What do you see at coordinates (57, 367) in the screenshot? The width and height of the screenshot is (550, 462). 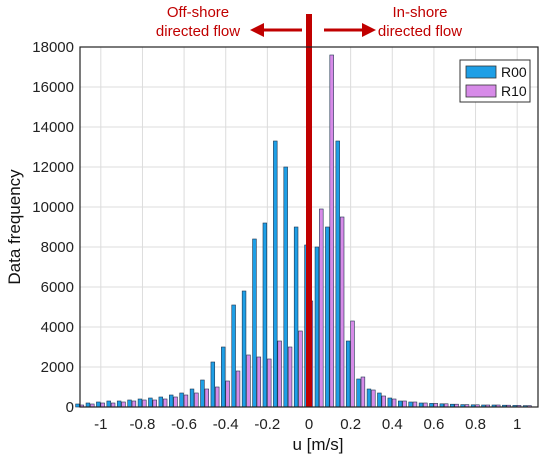 I see `y-tick-label: 2000` at bounding box center [57, 367].